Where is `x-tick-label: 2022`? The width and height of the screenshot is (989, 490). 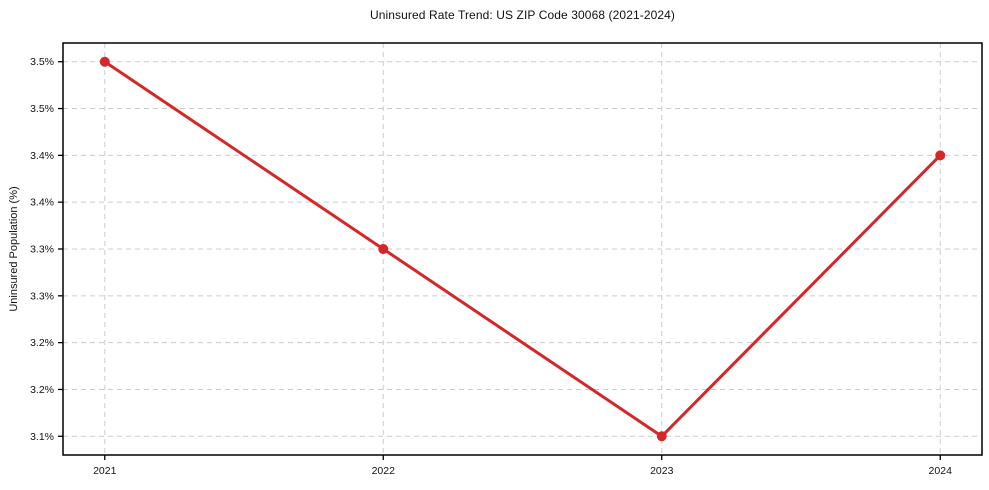
x-tick-label: 2022 is located at coordinates (384, 471).